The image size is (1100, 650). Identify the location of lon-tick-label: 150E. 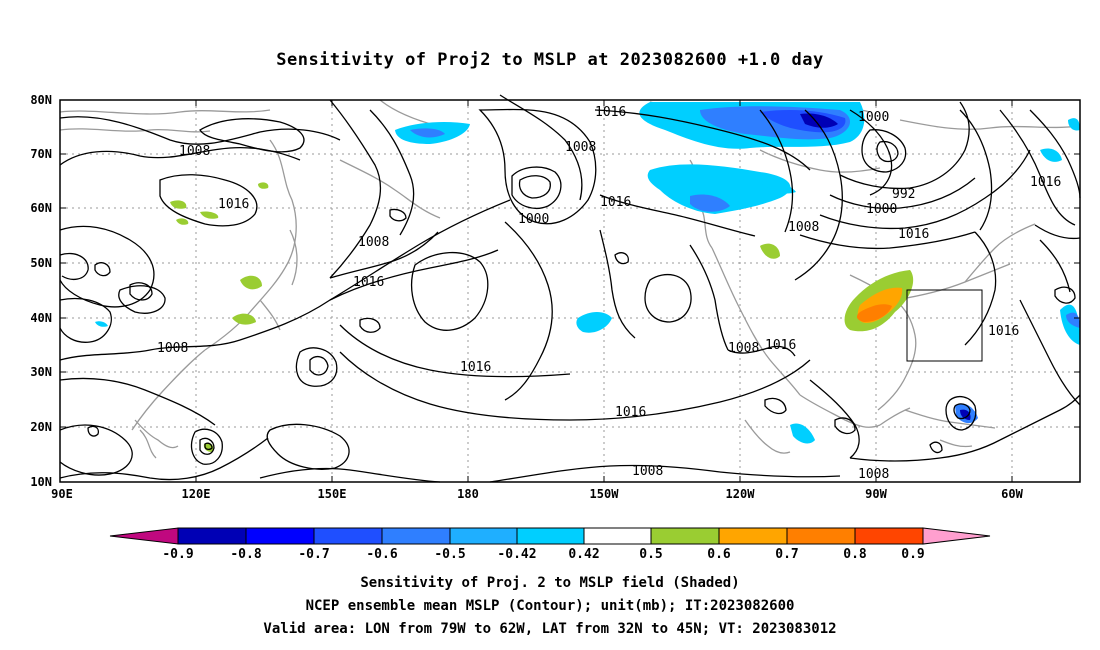
(332, 494).